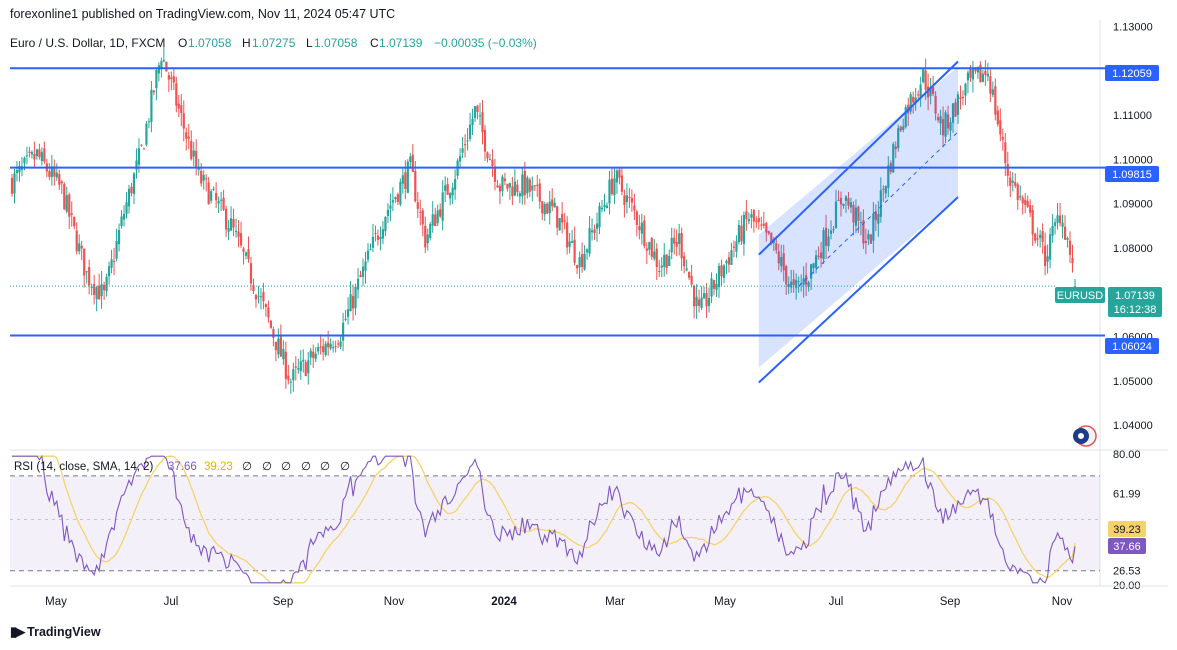 This screenshot has width=1177, height=650. I want to click on tradingview-logo: ▮▶ TradingView, so click(55, 632).